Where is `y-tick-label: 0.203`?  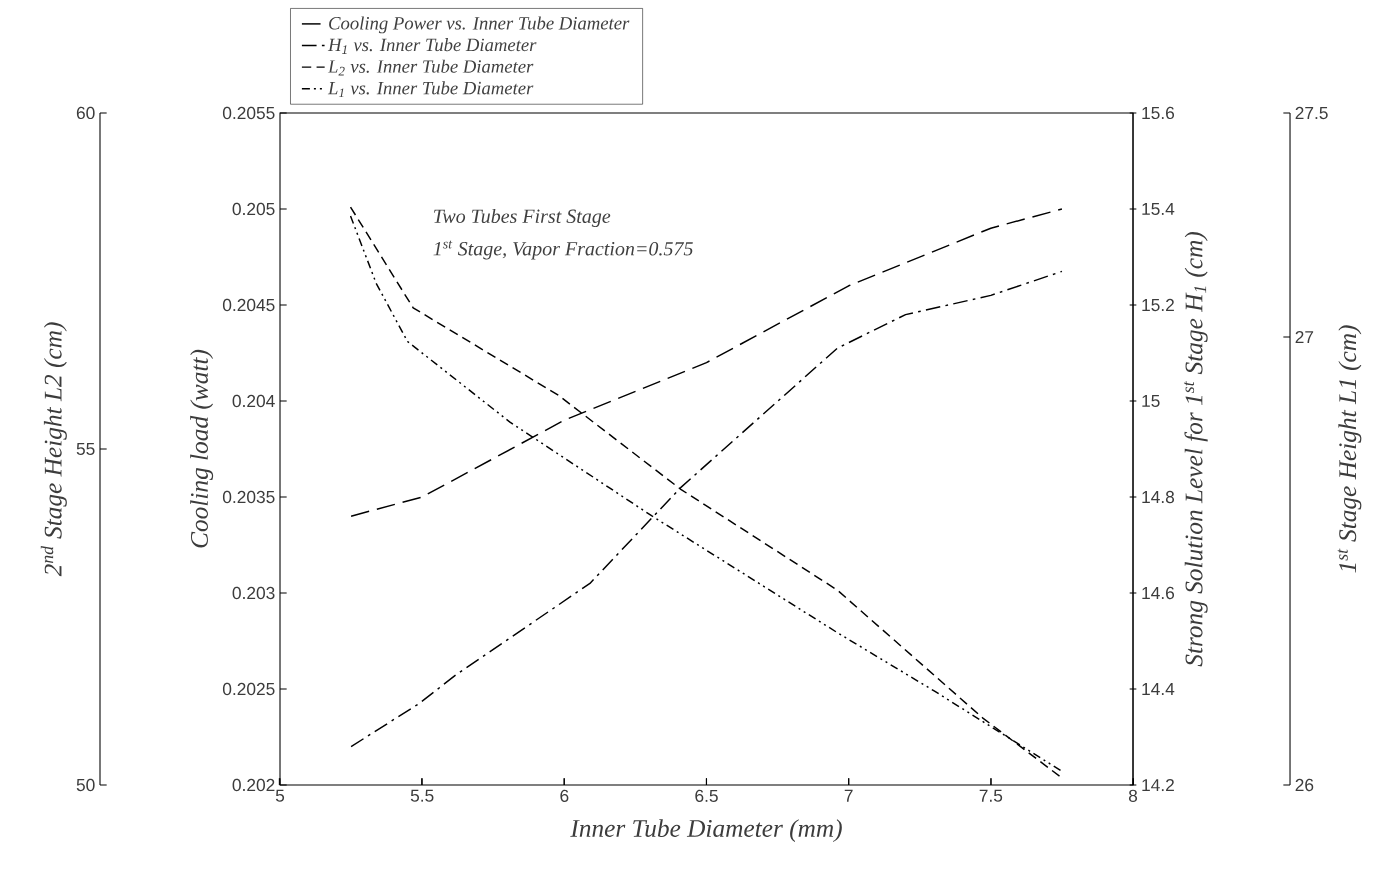
y-tick-label: 0.203 is located at coordinates (253, 593).